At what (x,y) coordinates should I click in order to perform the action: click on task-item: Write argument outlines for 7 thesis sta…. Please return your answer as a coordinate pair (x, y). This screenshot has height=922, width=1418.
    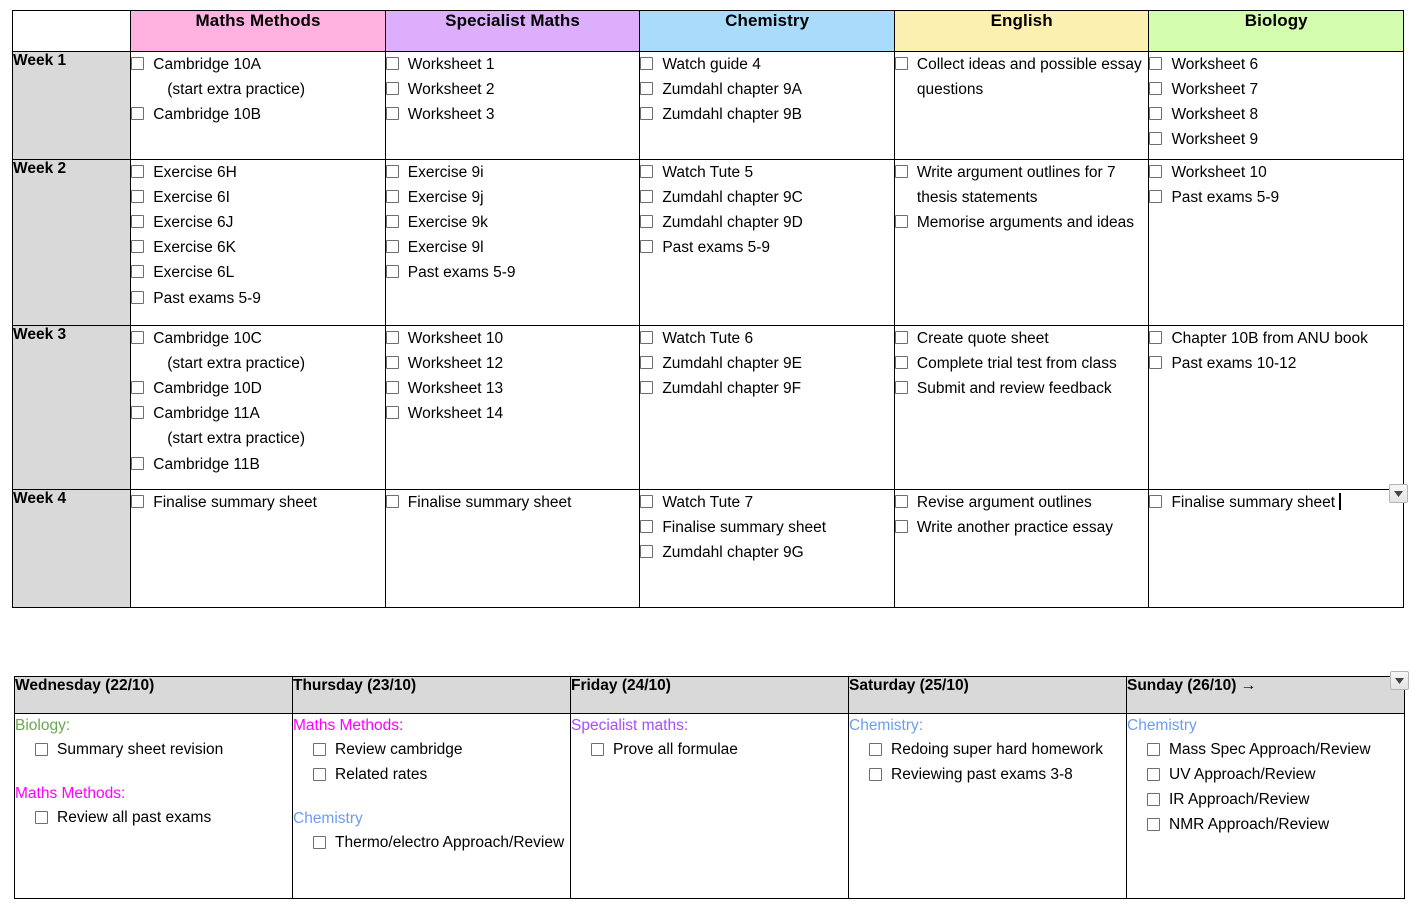
    Looking at the image, I should click on (1021, 185).